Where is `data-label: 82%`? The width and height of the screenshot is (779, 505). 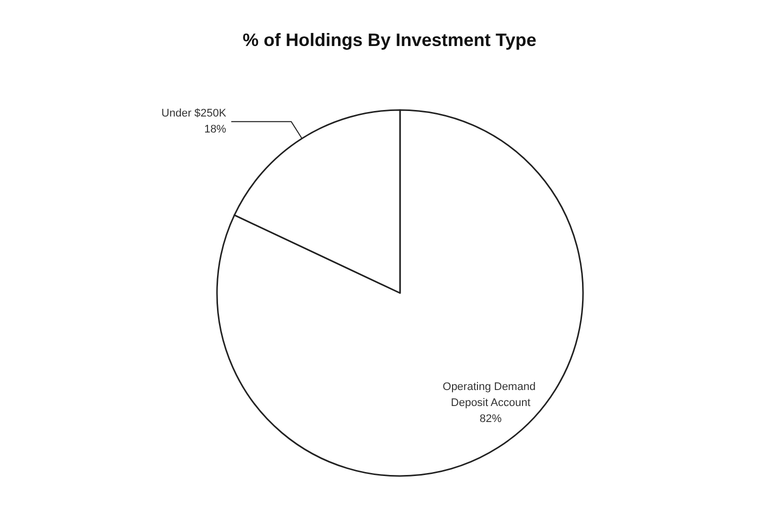 data-label: 82% is located at coordinates (491, 418).